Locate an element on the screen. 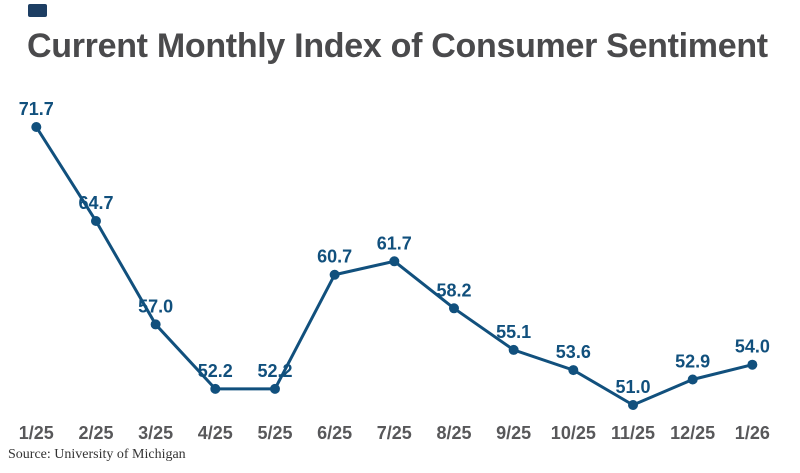 The height and width of the screenshot is (473, 800). x-tick-label: 2/25 is located at coordinates (96, 433).